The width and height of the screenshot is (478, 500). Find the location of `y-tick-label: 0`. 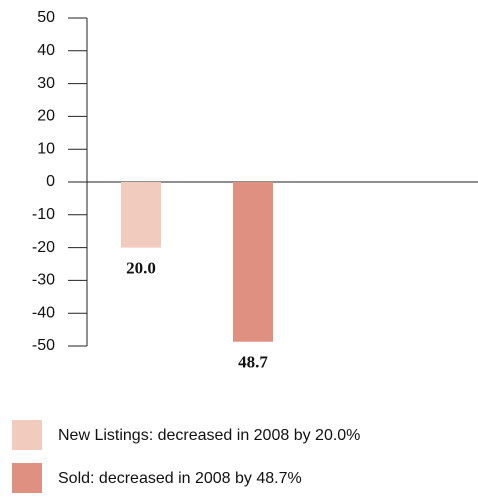

y-tick-label: 0 is located at coordinates (50, 181).